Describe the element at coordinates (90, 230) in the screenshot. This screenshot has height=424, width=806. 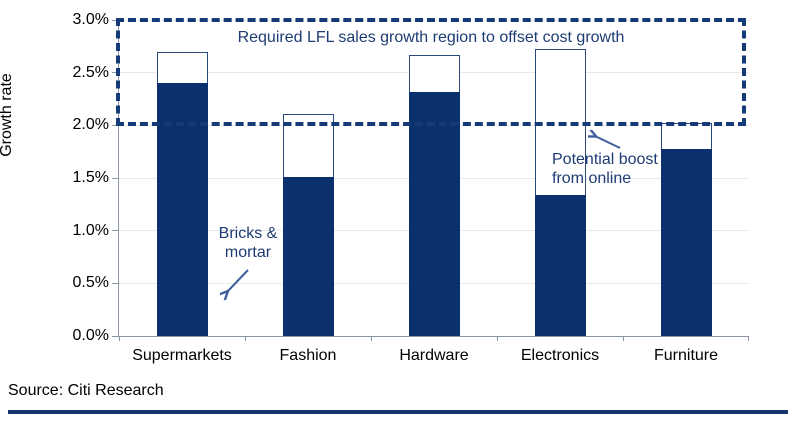
I see `y-tick-label-1.0%: 1.0%` at that location.